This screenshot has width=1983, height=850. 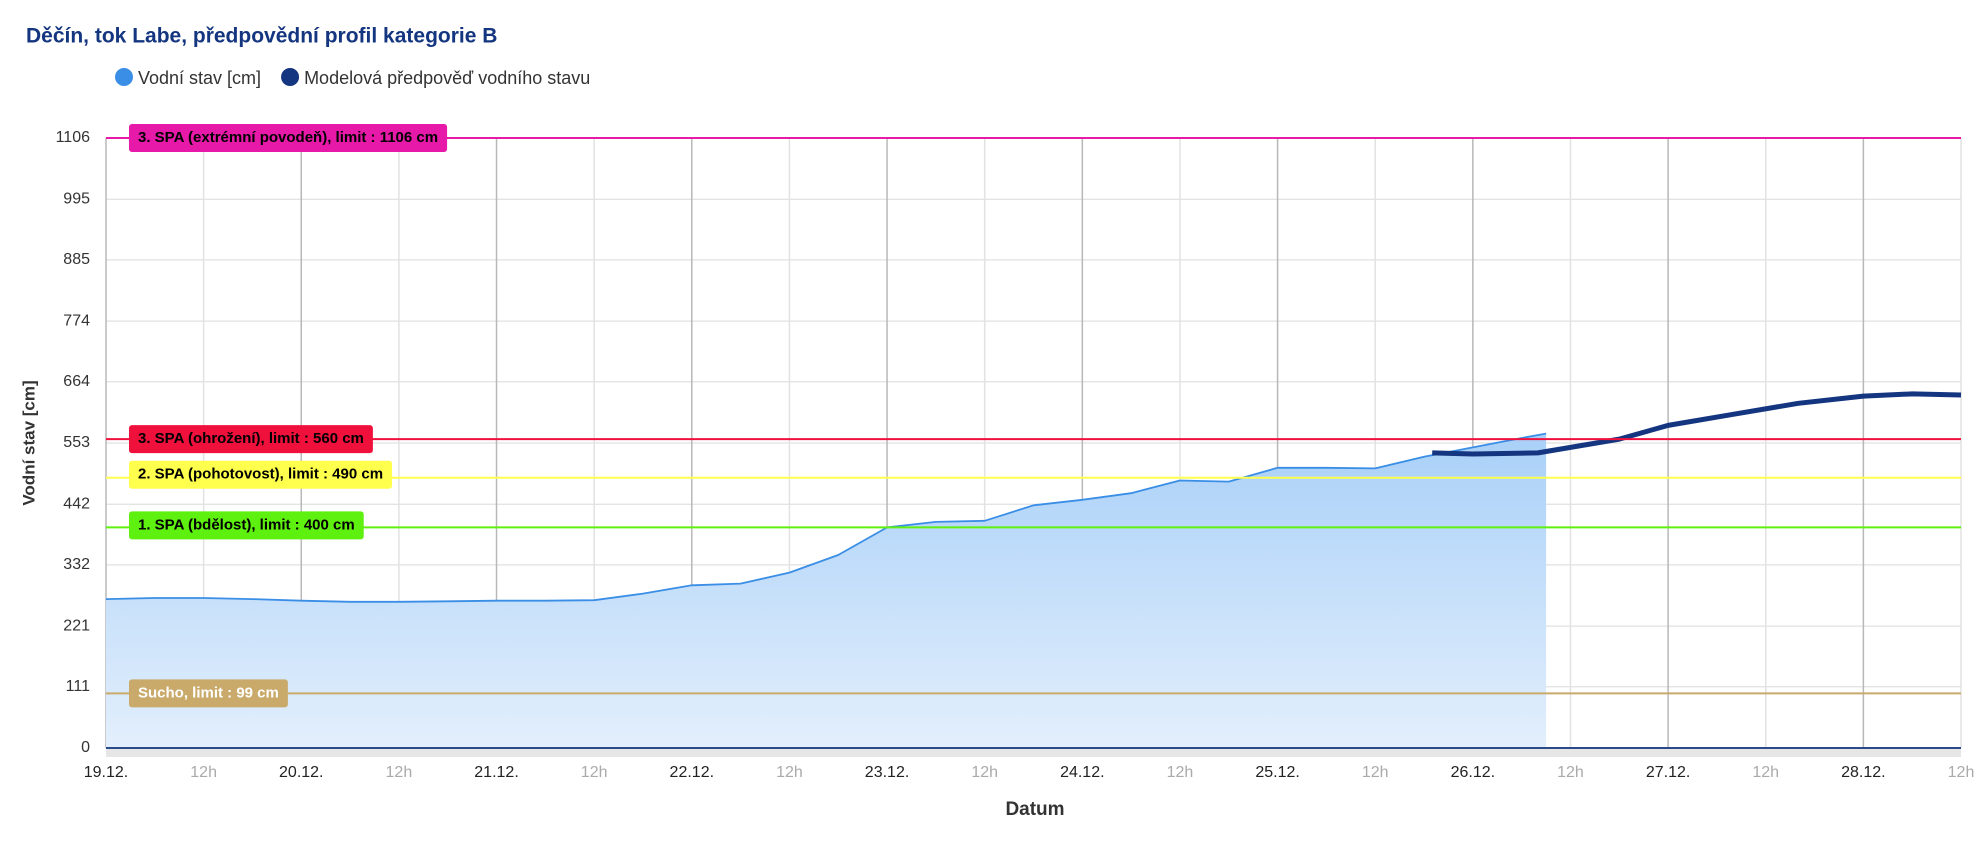 I want to click on legend-label: Vodní stav [cm], so click(x=199, y=78).